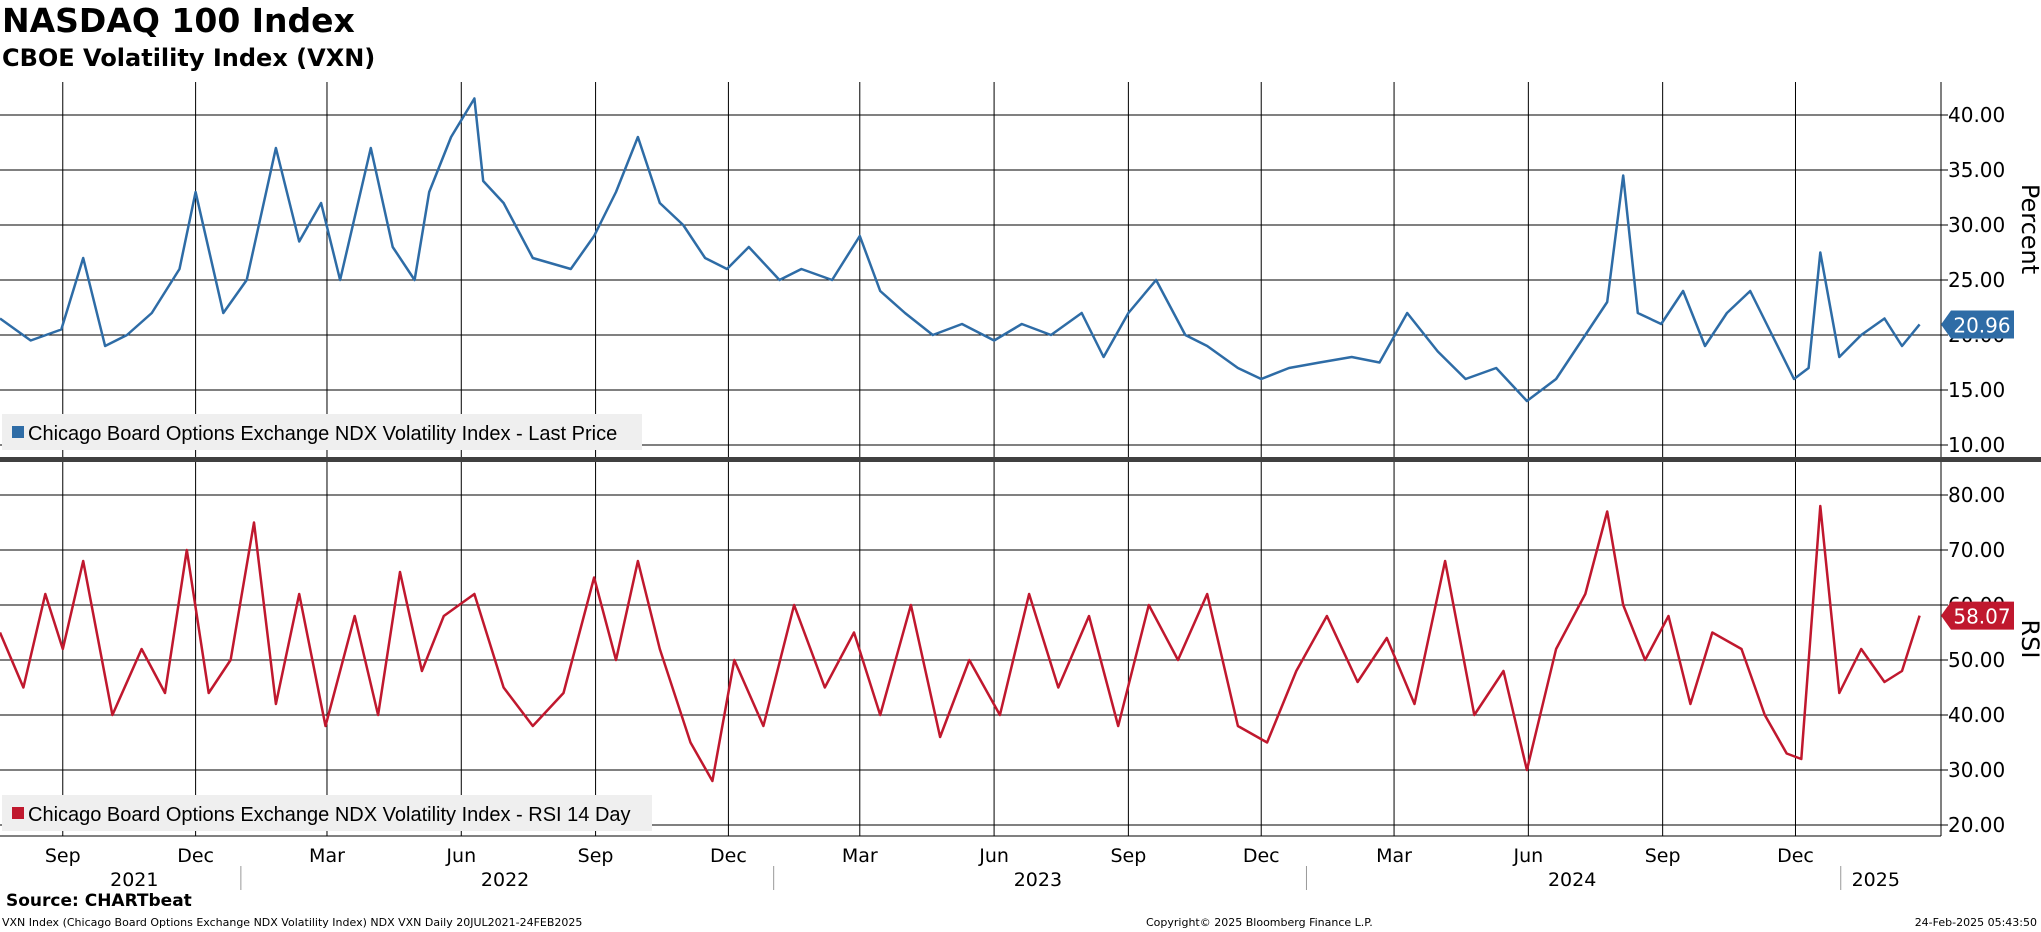 Image resolution: width=2041 pixels, height=932 pixels. What do you see at coordinates (1976, 390) in the screenshot?
I see `y-tick-label: 15.00` at bounding box center [1976, 390].